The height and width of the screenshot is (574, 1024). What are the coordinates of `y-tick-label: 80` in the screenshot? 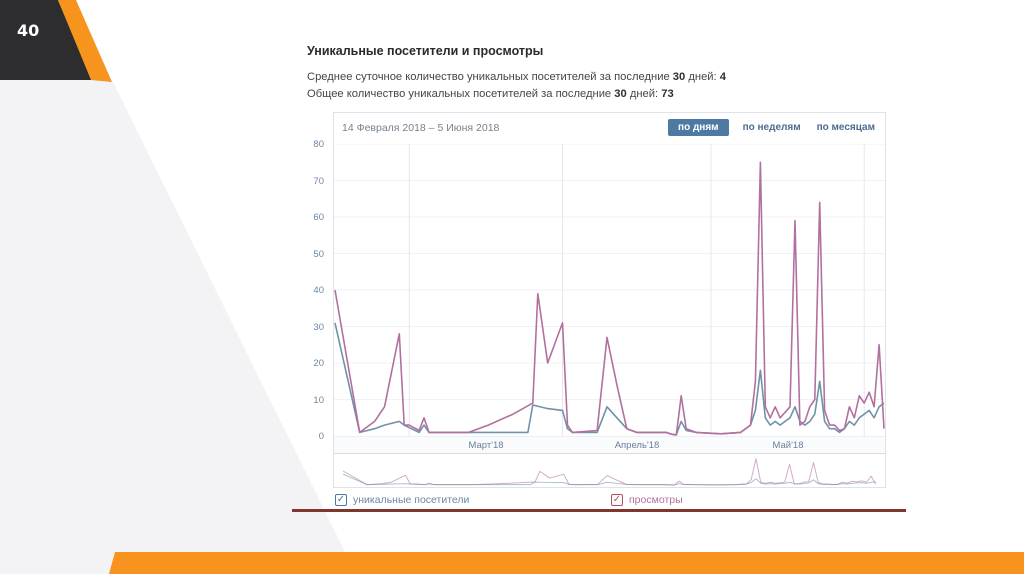 It's located at (318, 144).